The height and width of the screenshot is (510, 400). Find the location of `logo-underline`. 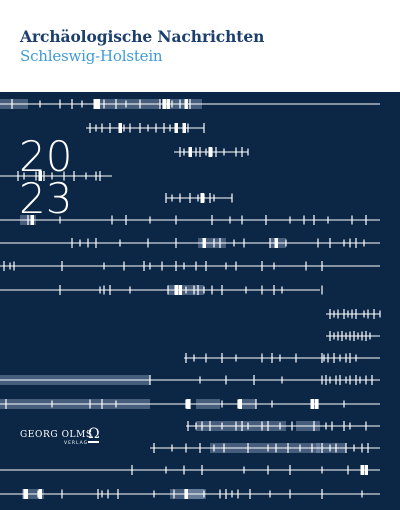

logo-underline is located at coordinates (93, 442).